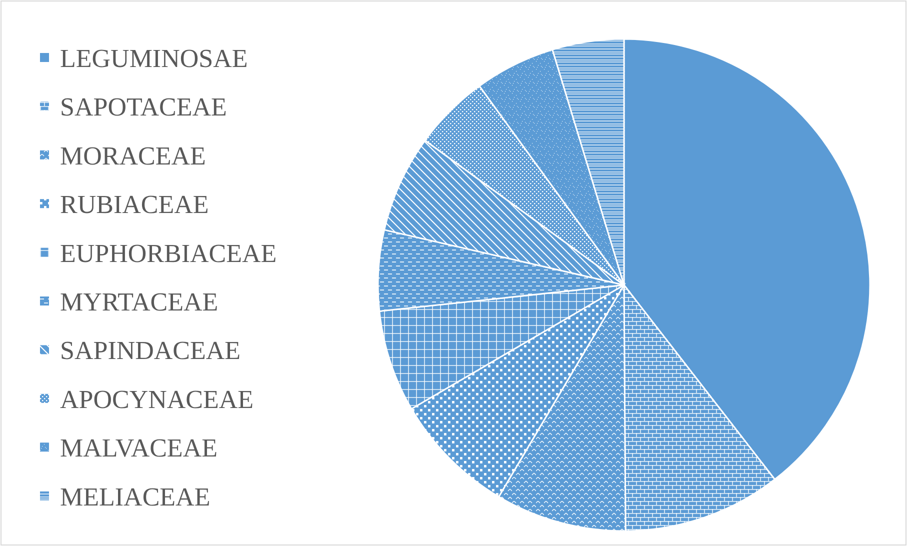  What do you see at coordinates (133, 155) in the screenshot?
I see `legend-label: MORACEAE` at bounding box center [133, 155].